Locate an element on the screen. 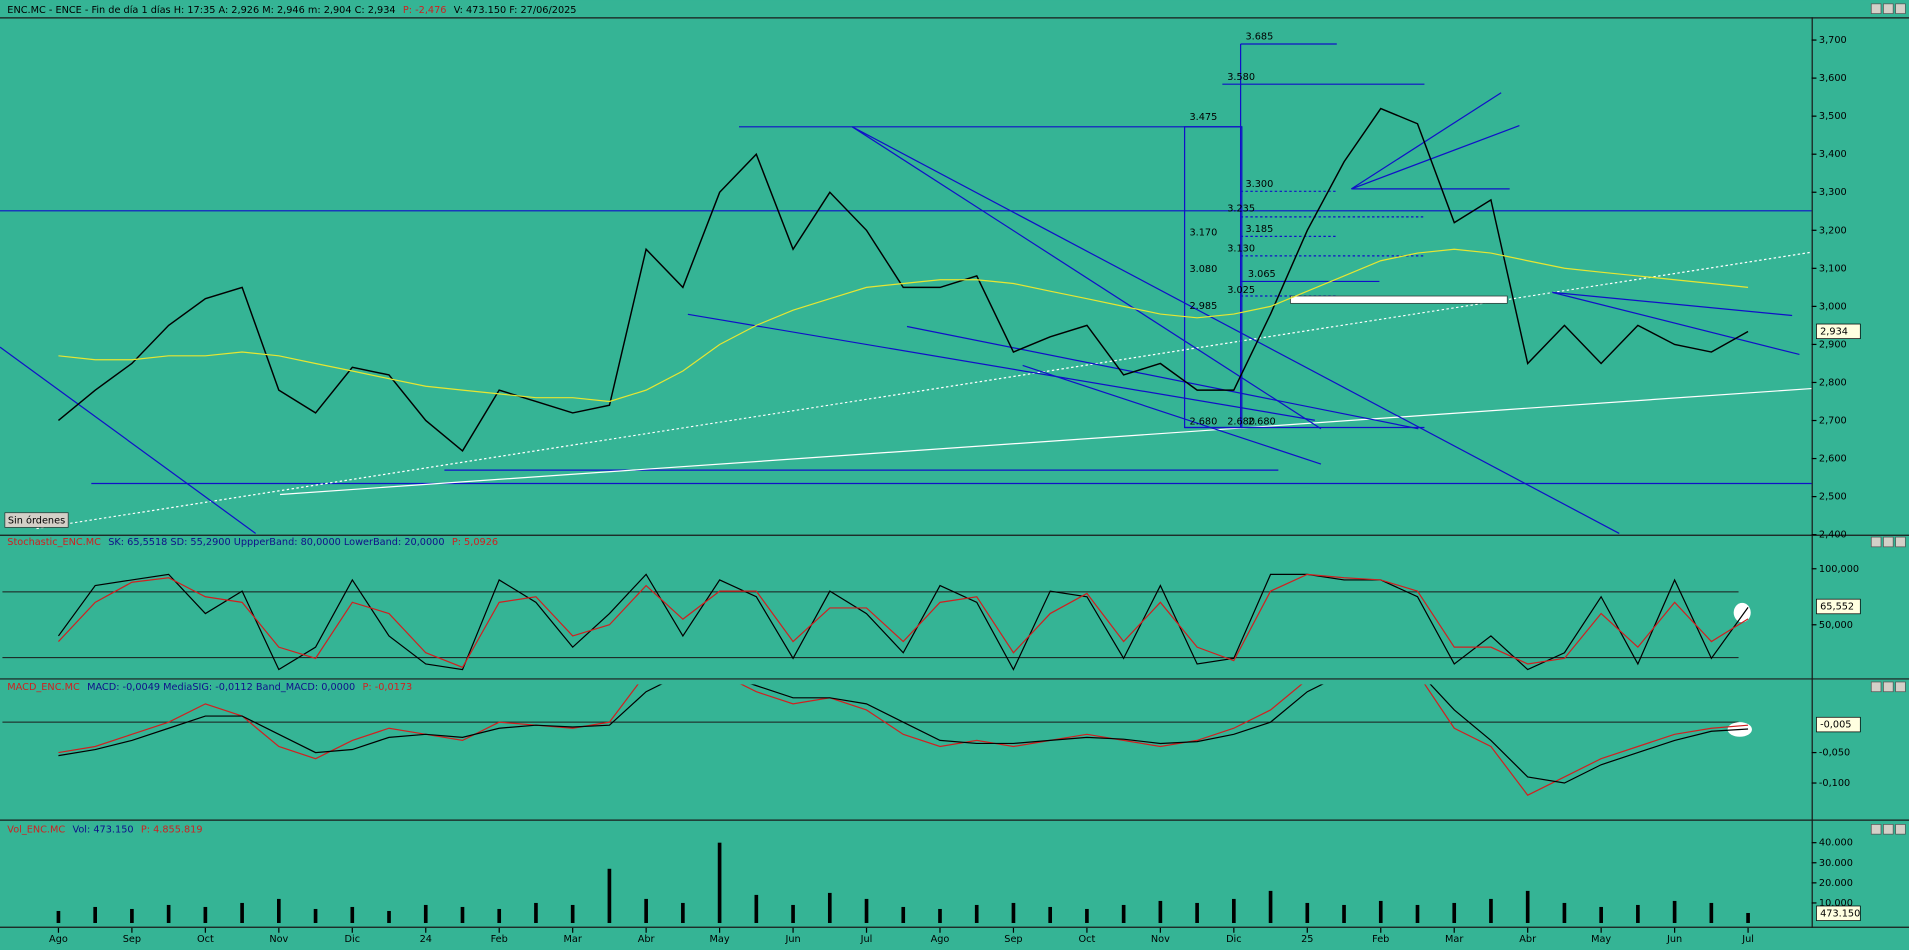 This screenshot has width=1909, height=950. fib-label: 3.130 is located at coordinates (1241, 249).